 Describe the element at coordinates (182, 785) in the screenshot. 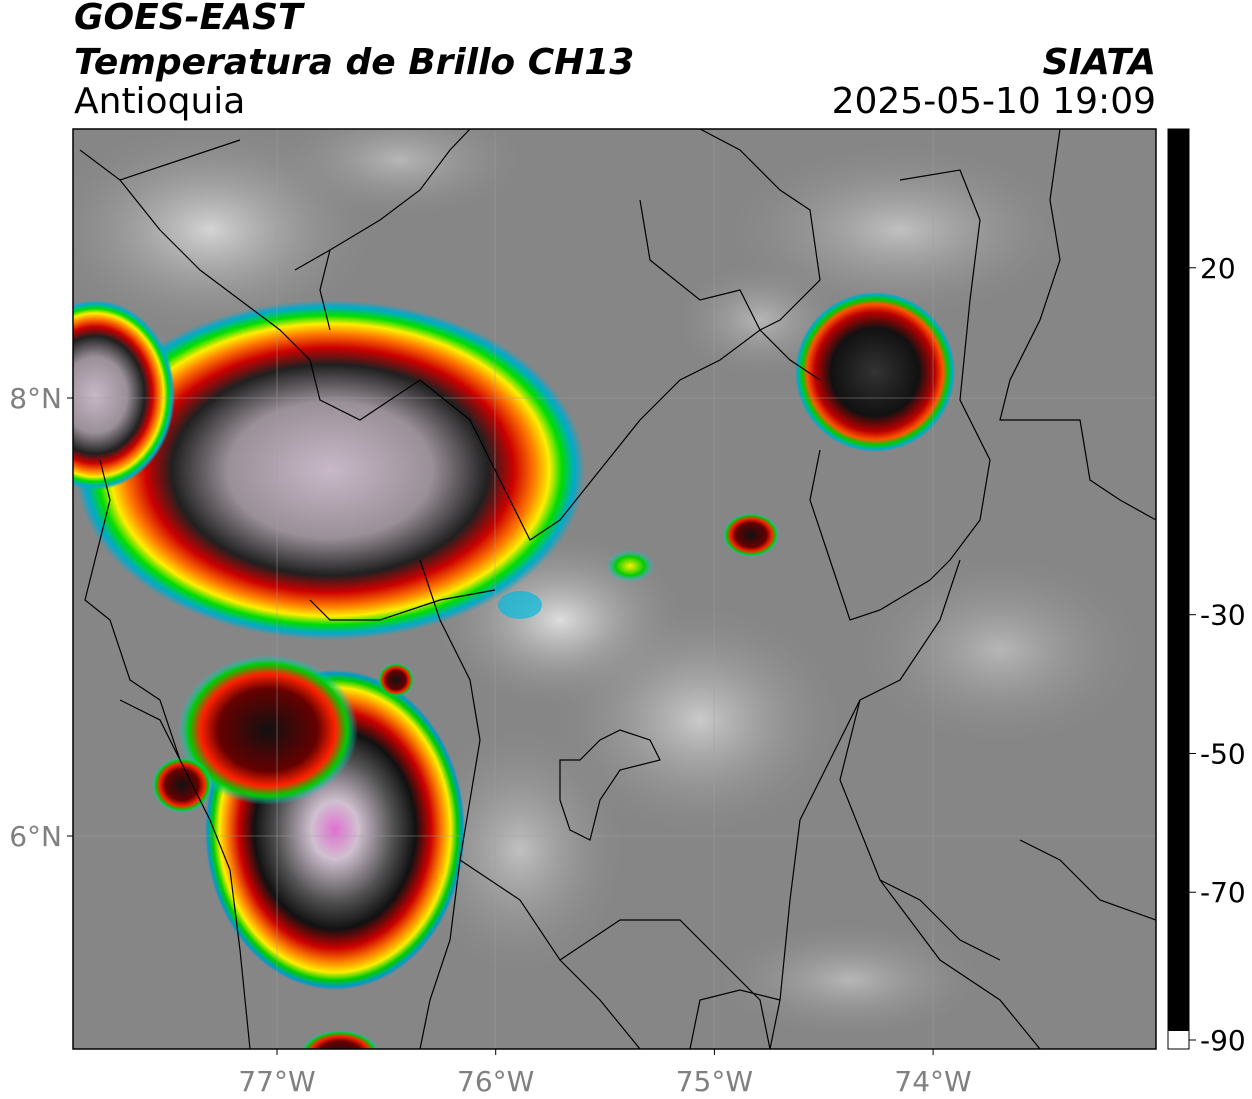

I see `storm-cell-coast` at that location.